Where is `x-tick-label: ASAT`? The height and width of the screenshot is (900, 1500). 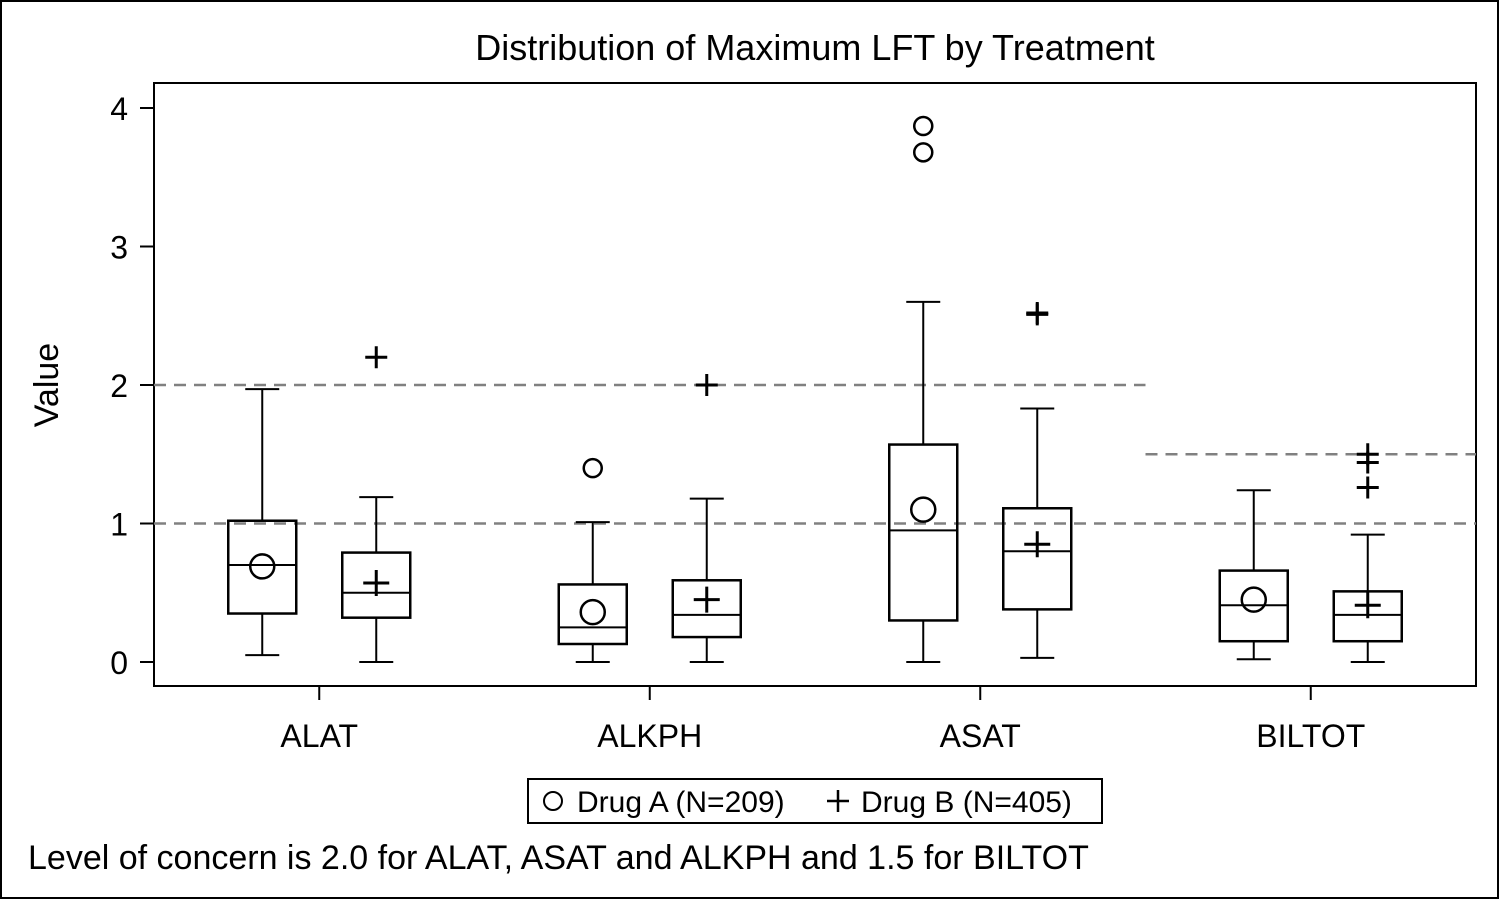
x-tick-label: ASAT is located at coordinates (980, 736).